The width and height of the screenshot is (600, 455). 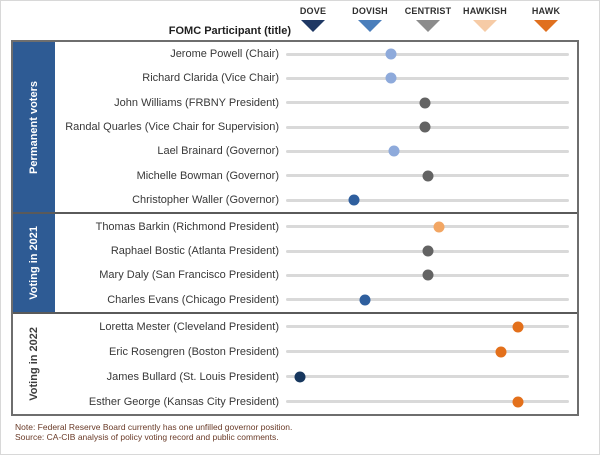 What do you see at coordinates (192, 376) in the screenshot?
I see `participant-name: James Bullard (St. Louis President)` at bounding box center [192, 376].